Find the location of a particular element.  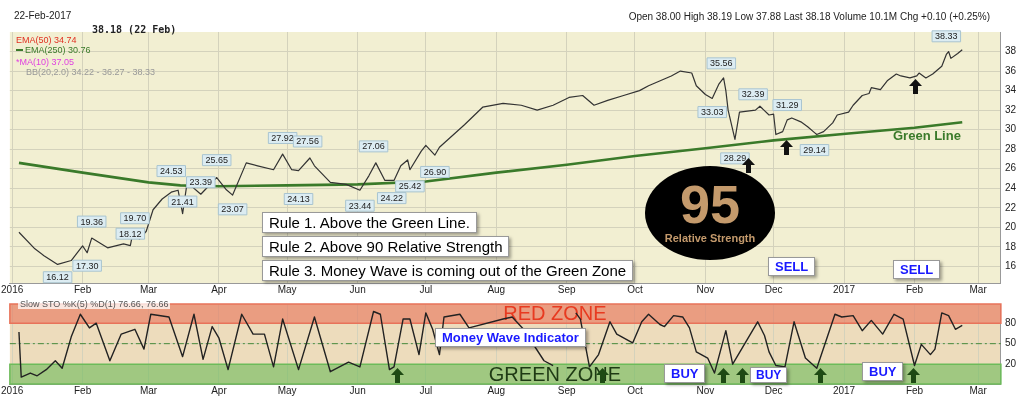

y-tick-label: 34 is located at coordinates (1010, 90).